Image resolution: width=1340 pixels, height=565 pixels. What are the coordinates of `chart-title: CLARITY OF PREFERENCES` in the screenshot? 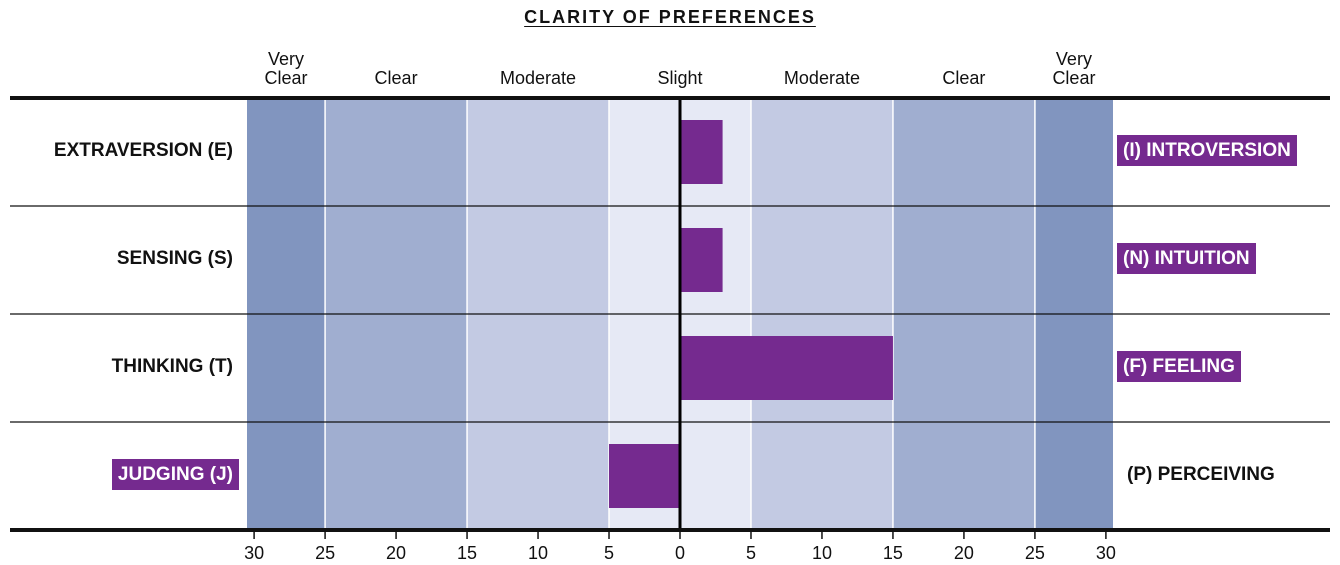 It's located at (670, 17).